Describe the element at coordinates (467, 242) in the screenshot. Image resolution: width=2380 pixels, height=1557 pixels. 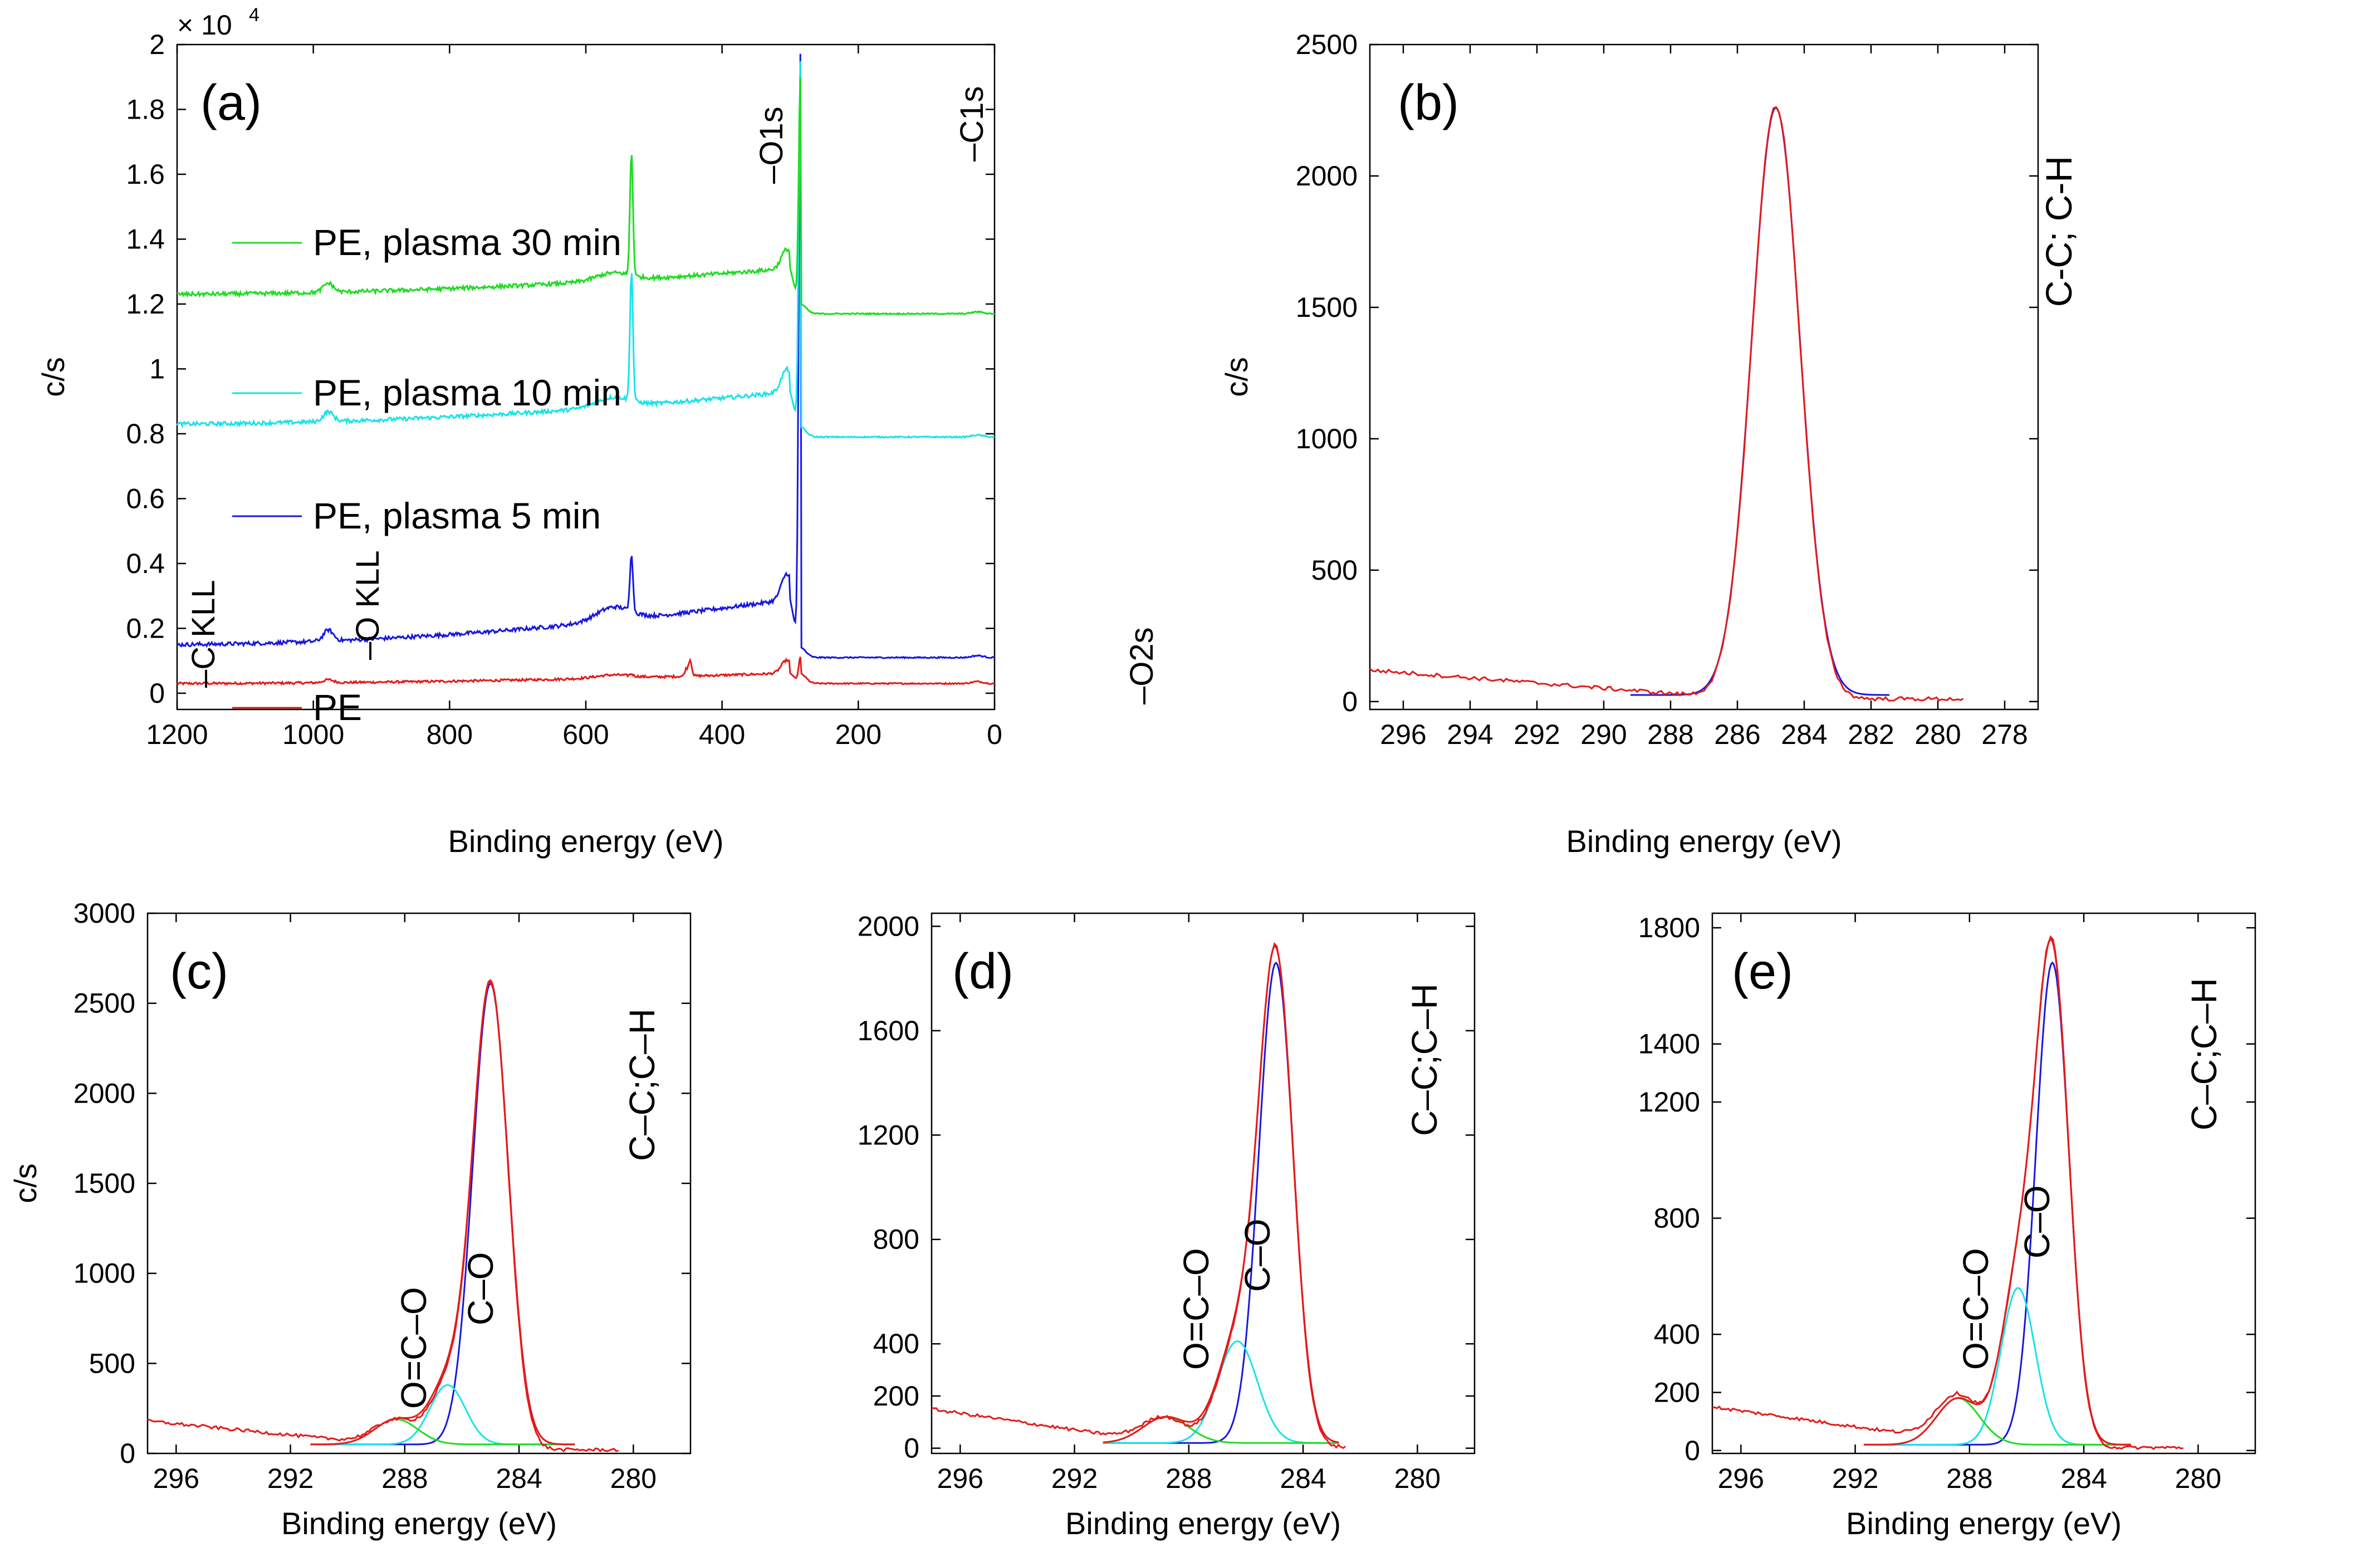
I see `legend-entry: PE, plasma 30 min` at that location.